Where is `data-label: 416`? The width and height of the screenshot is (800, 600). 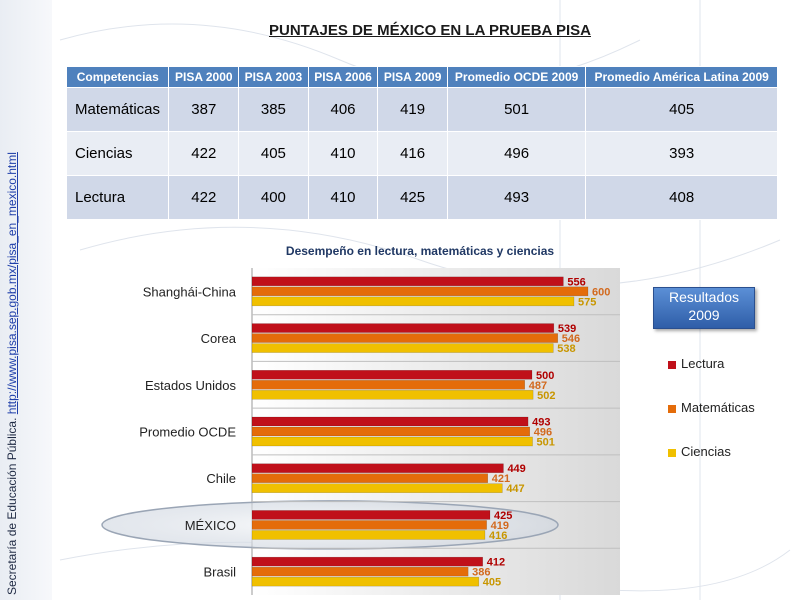 data-label: 416 is located at coordinates (498, 536).